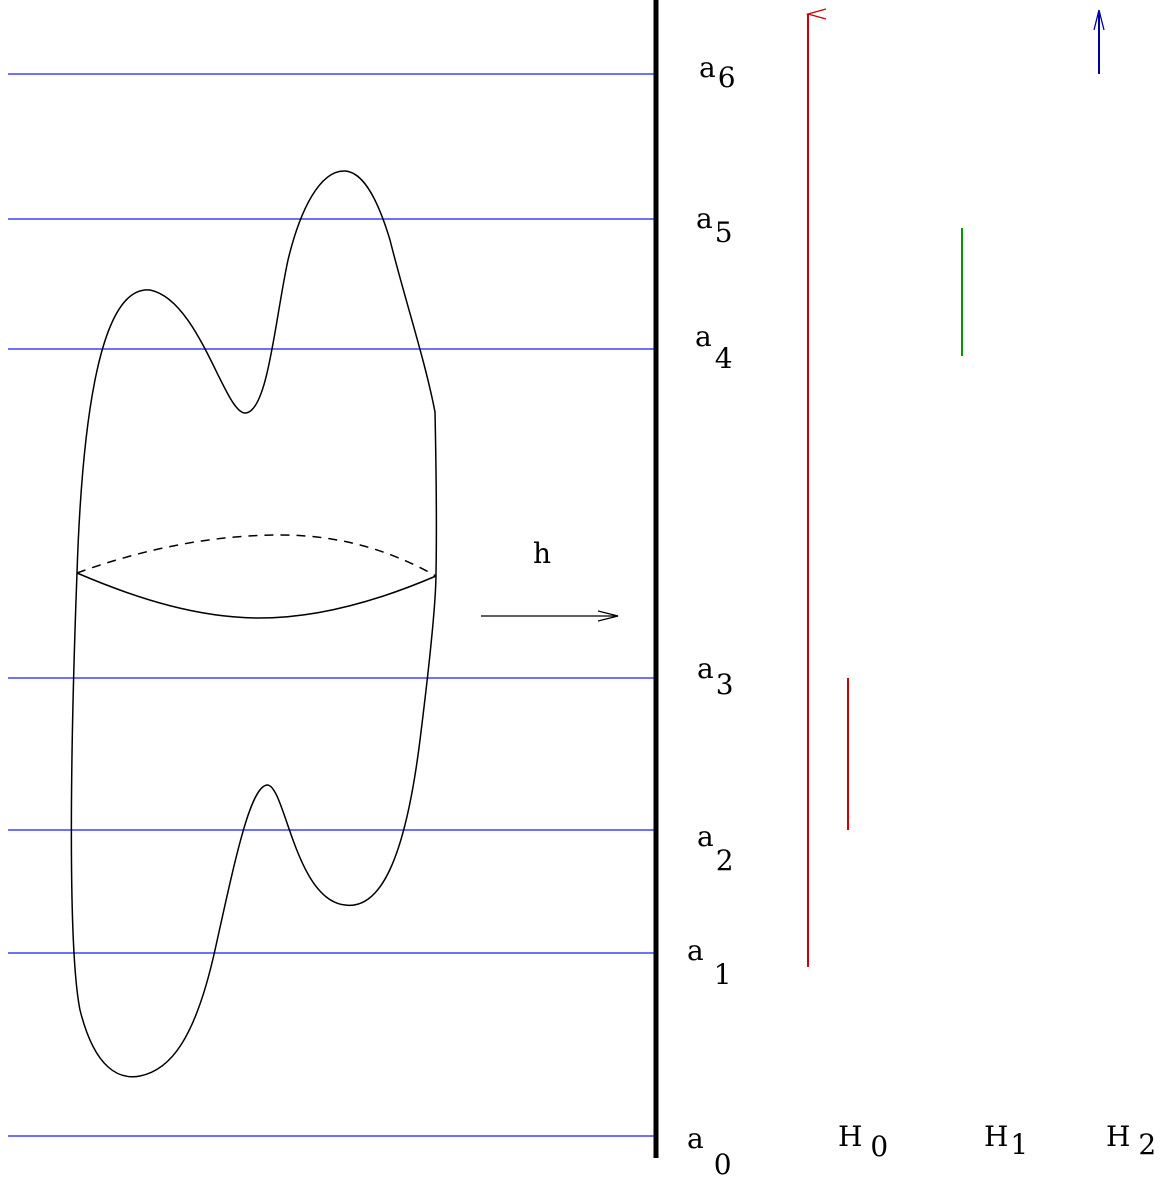 Image resolution: width=1163 pixels, height=1183 pixels. Describe the element at coordinates (542, 553) in the screenshot. I see `h-arrow-label: h` at that location.